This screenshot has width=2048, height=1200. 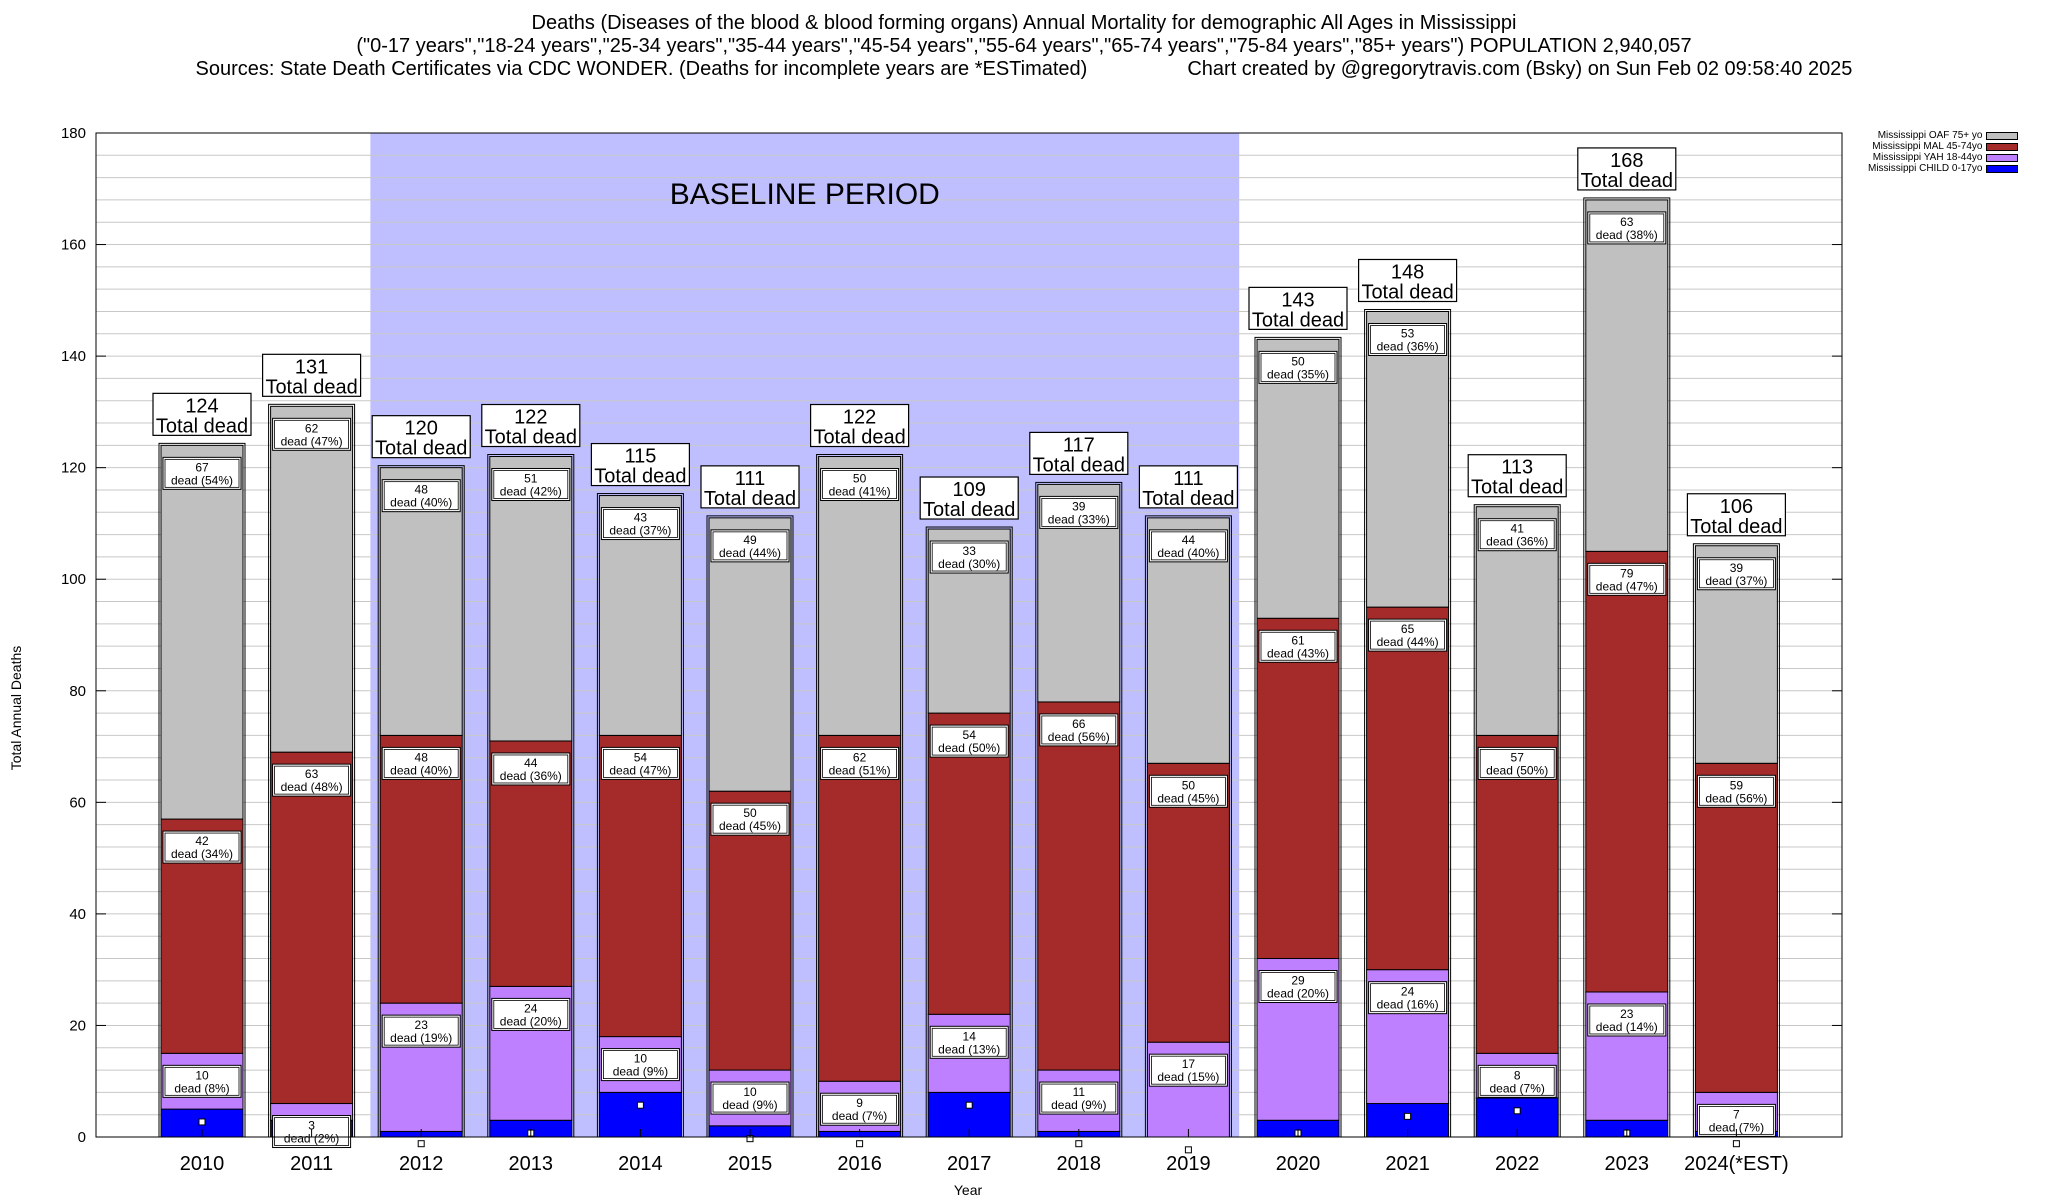 I want to click on x-tick-label: 2022, so click(x=1517, y=1164).